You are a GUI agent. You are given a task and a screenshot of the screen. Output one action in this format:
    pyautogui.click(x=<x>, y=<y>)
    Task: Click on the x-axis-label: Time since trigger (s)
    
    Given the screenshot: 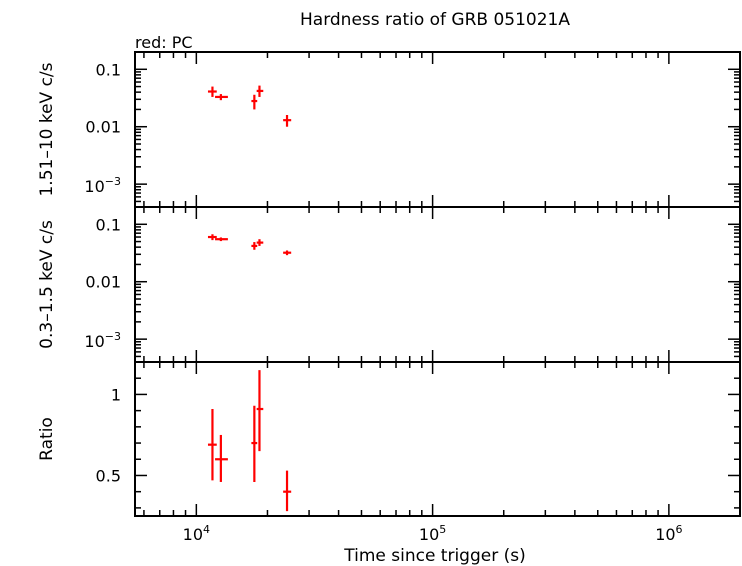 What is the action you would take?
    pyautogui.click(x=434, y=556)
    